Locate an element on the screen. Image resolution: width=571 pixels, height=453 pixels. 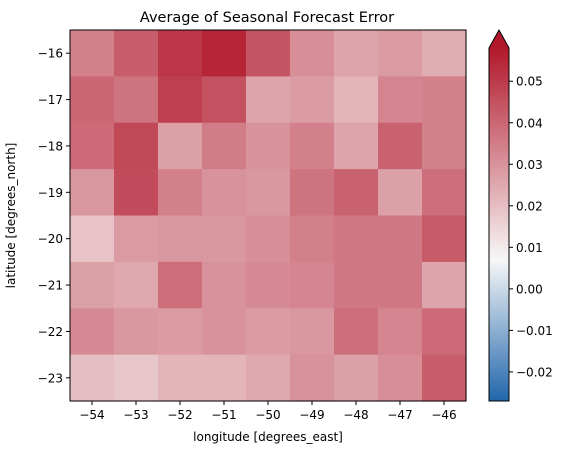
colorbar-gradient is located at coordinates (499, 224).